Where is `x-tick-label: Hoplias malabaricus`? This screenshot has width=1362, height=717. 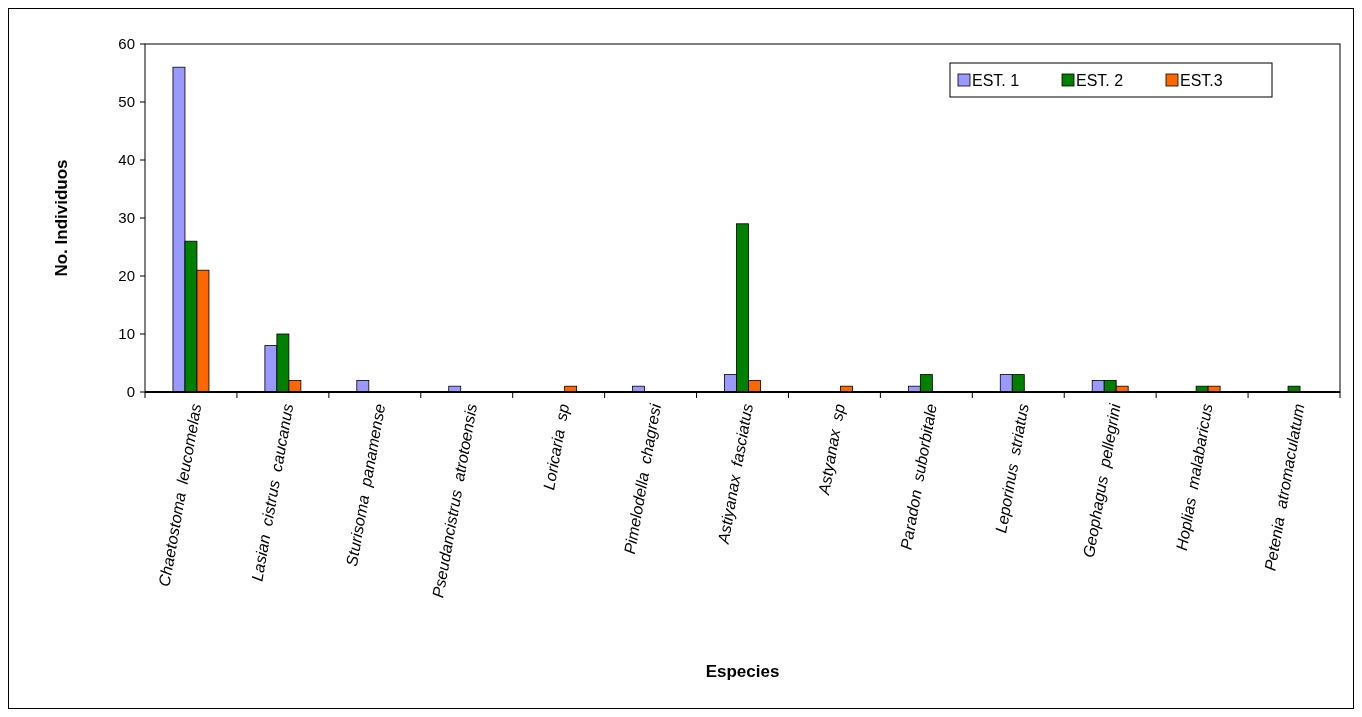
x-tick-label: Hoplias malabaricus is located at coordinates (1194, 477).